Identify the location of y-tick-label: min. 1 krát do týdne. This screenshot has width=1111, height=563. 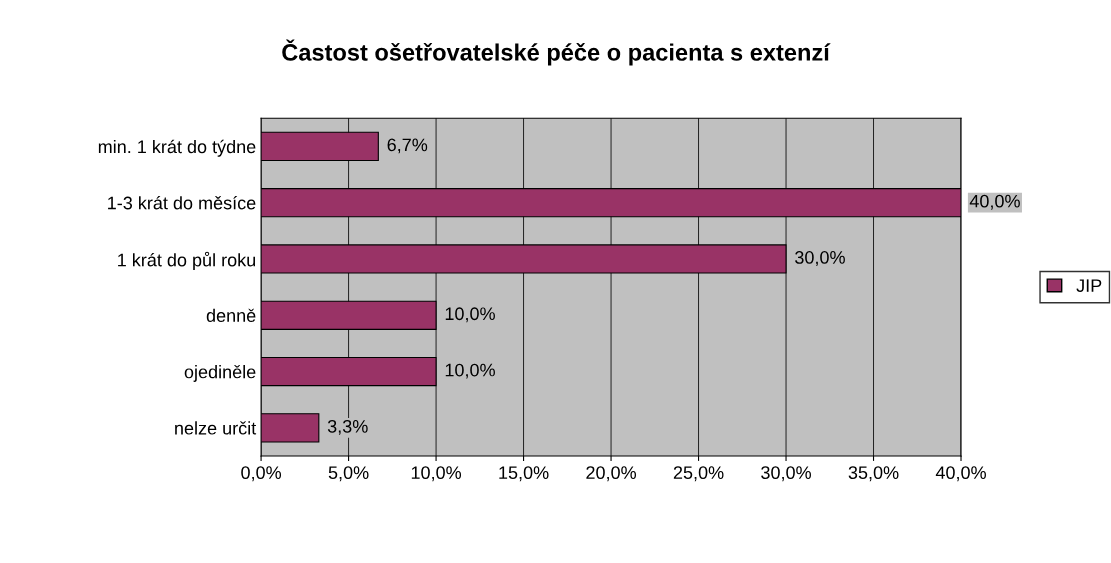
(177, 148).